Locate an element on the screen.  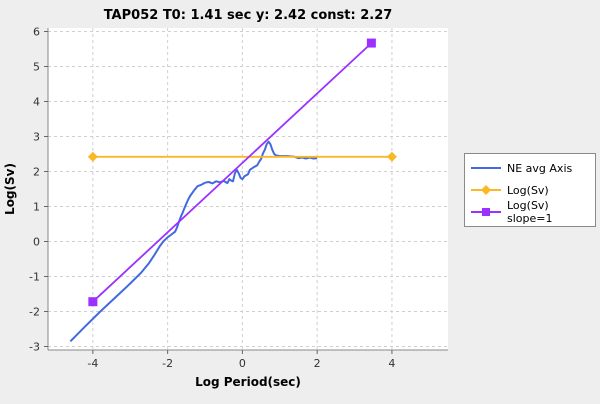
legend-diamond-icon is located at coordinates (486, 190).